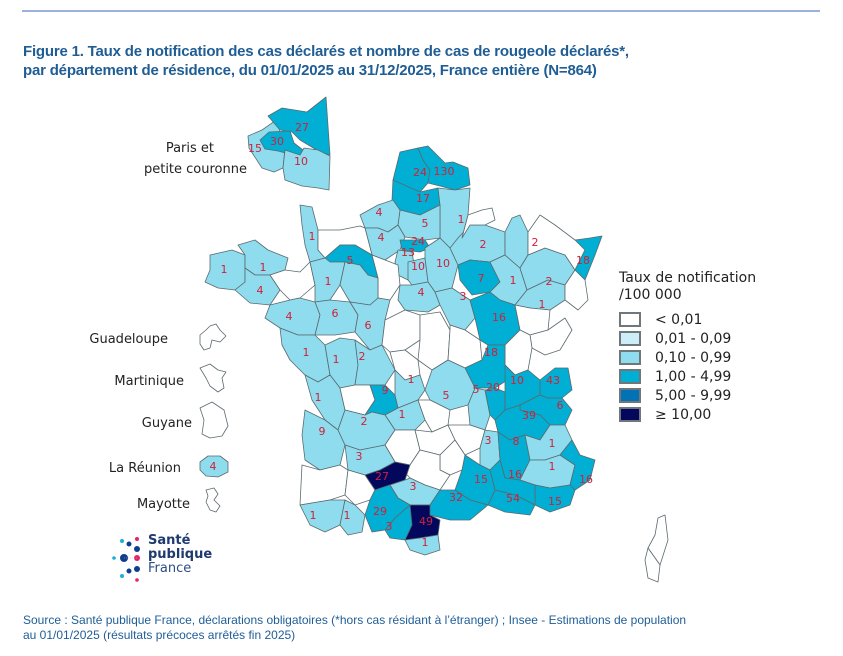 Image resolution: width=843 pixels, height=656 pixels. What do you see at coordinates (169, 540) in the screenshot?
I see `logo-line1: Santé` at bounding box center [169, 540].